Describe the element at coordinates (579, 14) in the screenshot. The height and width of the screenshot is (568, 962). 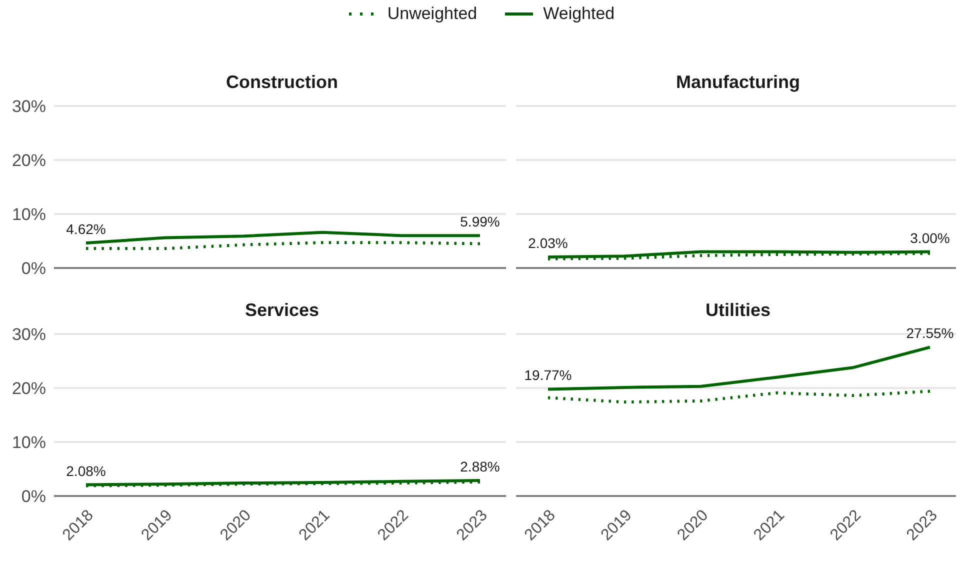
I see `legend-label: Weighted` at that location.